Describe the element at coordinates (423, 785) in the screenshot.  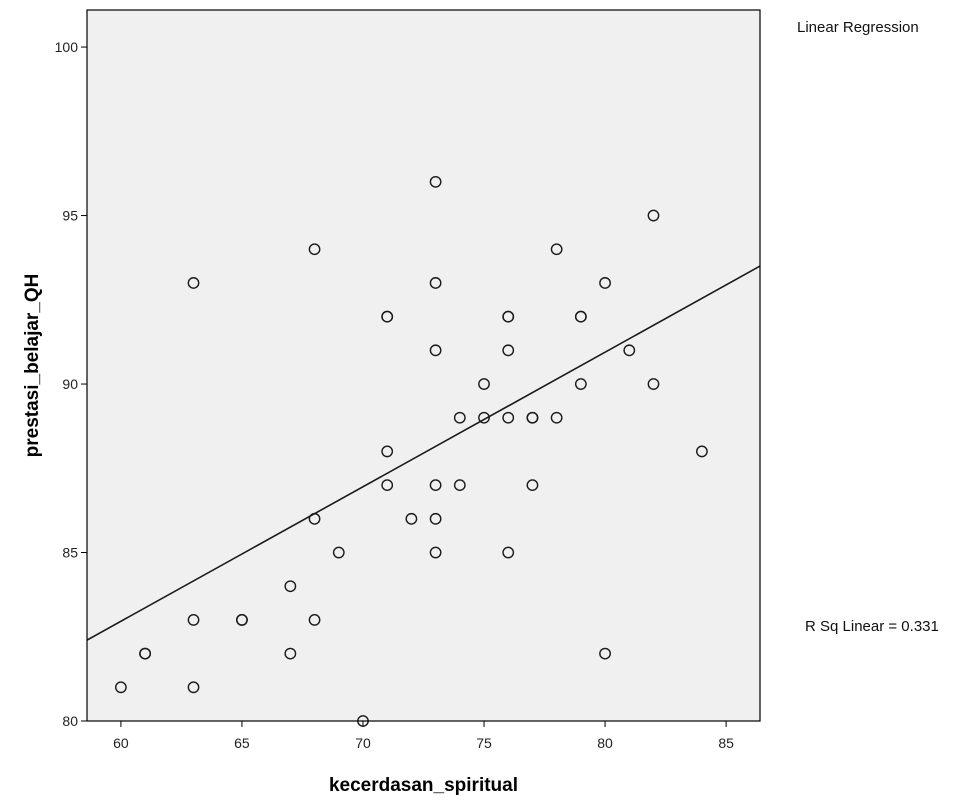
I see `x-axis-title: kecerdasan_spiritual` at that location.